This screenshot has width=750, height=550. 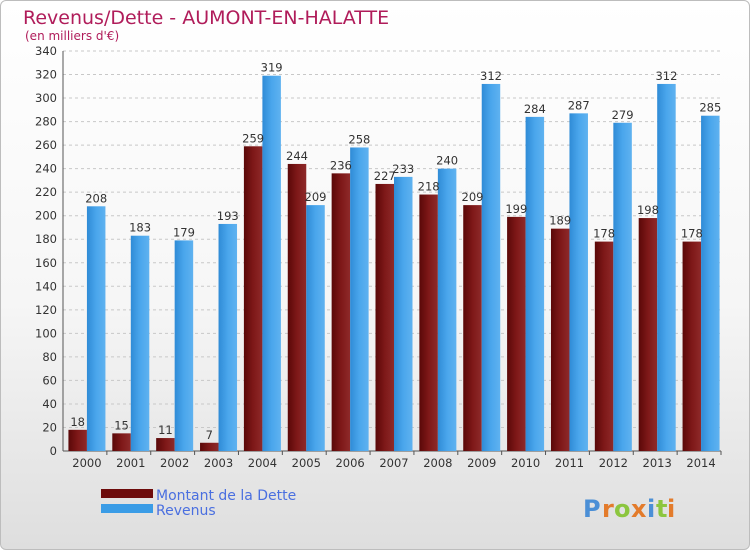 What do you see at coordinates (127, 493) in the screenshot?
I see `legend-swatch-debt` at bounding box center [127, 493].